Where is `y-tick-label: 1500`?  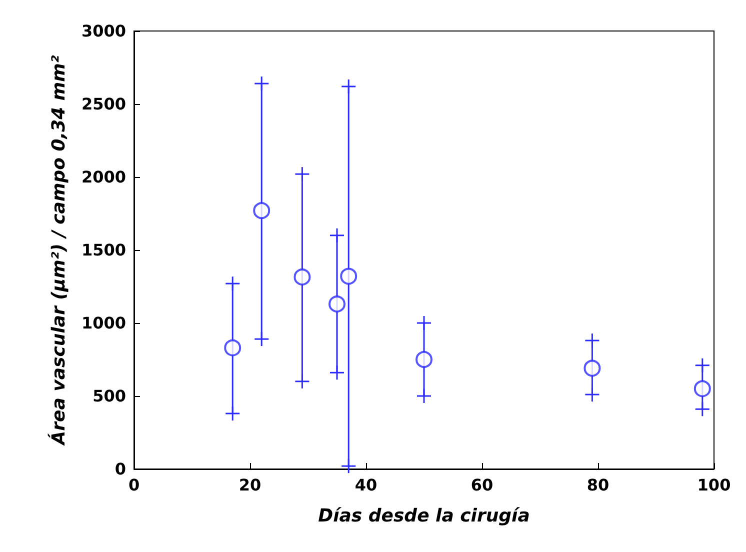 y-tick-label: 1500 is located at coordinates (103, 250).